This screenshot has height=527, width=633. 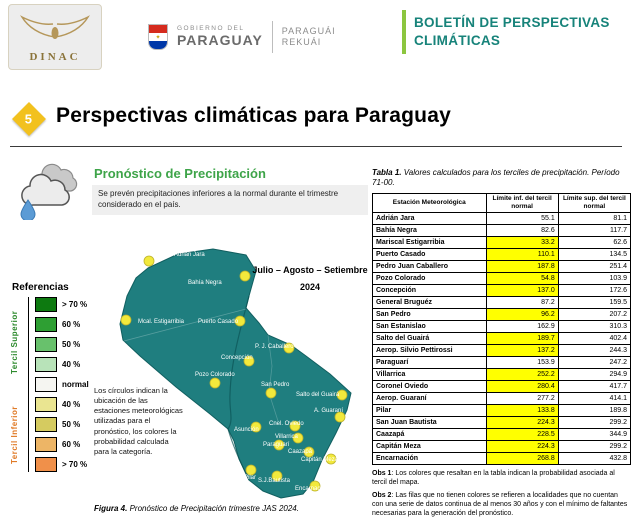 I want to click on station-label: Adrián Jara, so click(x=189, y=255).